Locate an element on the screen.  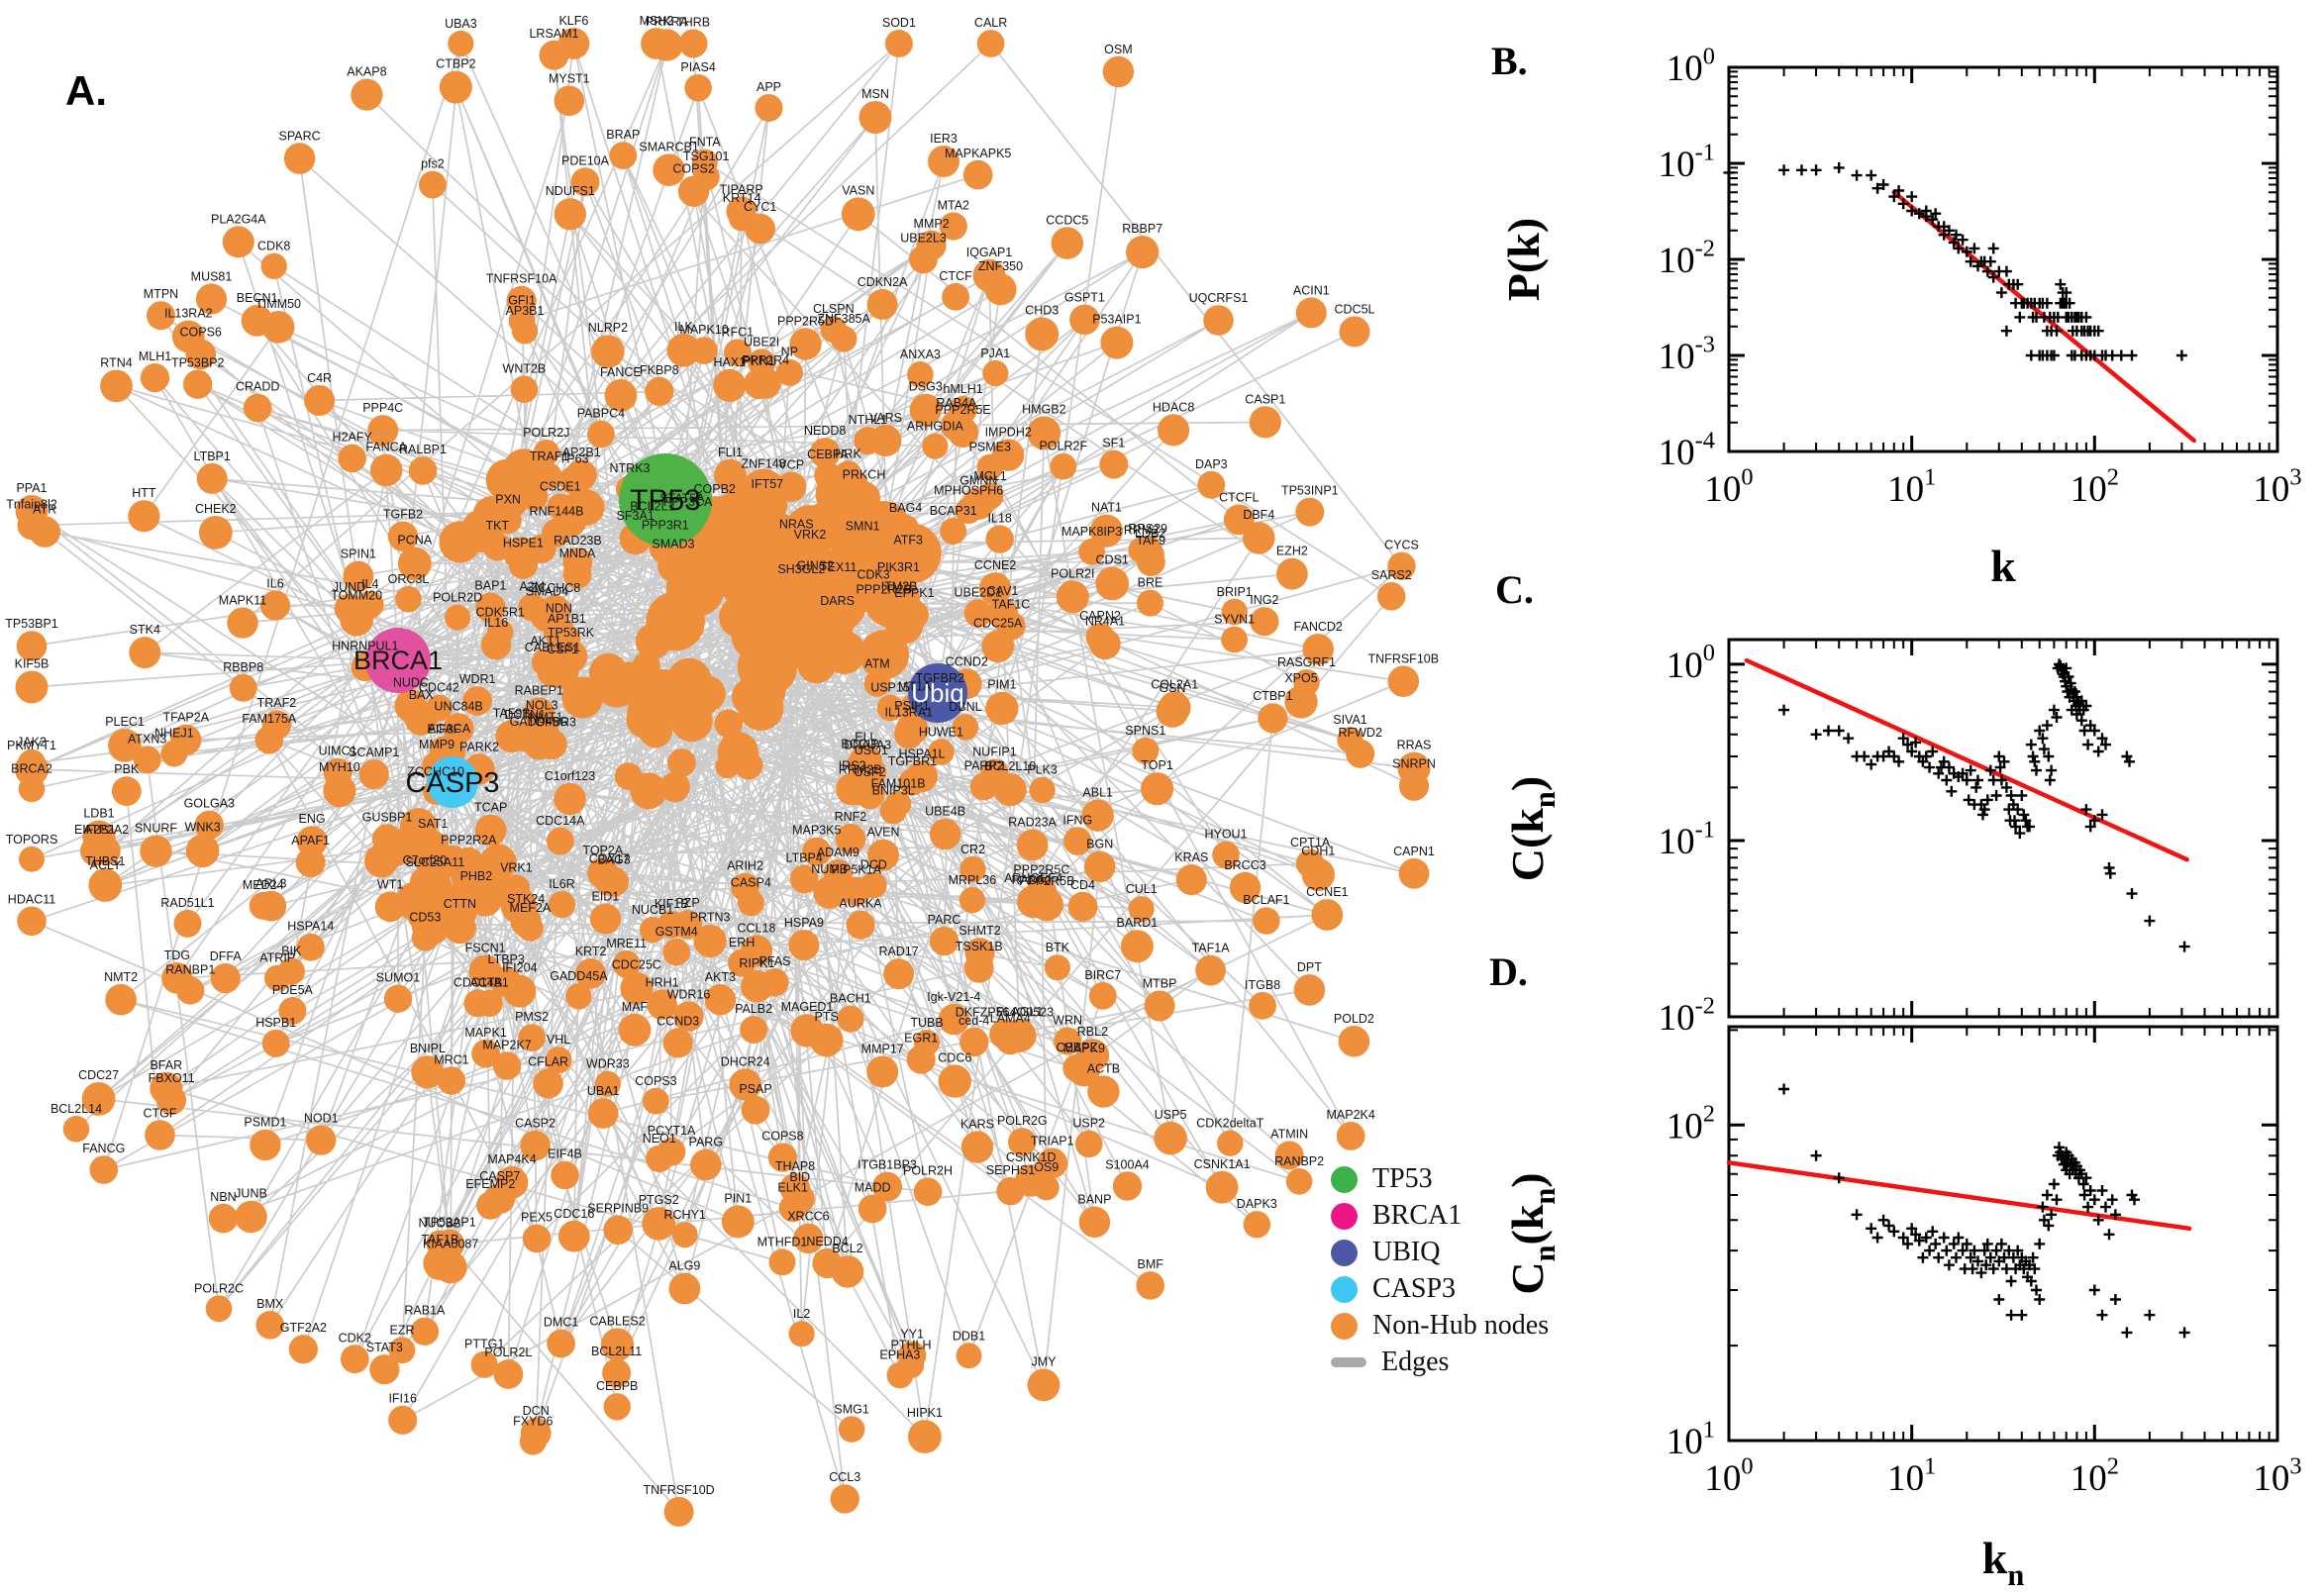
svg-text: ACTB is located at coordinates (1103, 1069).